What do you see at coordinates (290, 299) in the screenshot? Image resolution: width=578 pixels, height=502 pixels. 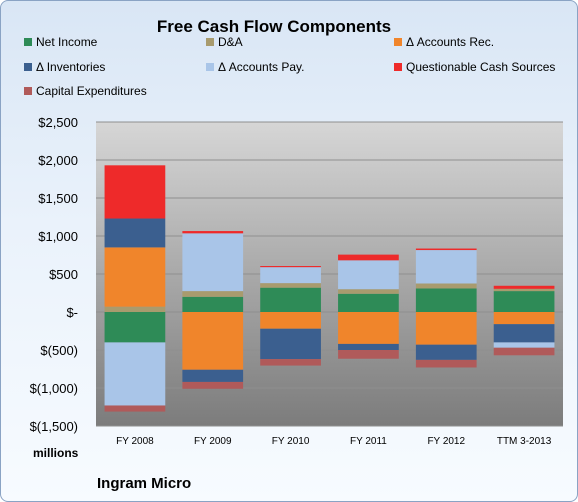 I see `bar-net-income-fy-2010` at bounding box center [290, 299].